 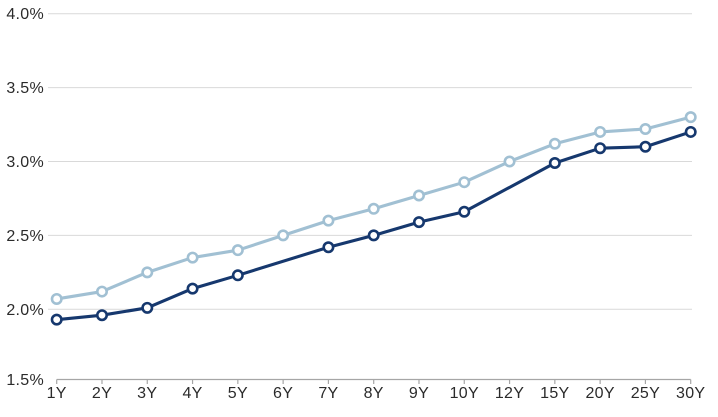 I want to click on y-axis-tick-label: 3.5%, so click(x=25, y=88).